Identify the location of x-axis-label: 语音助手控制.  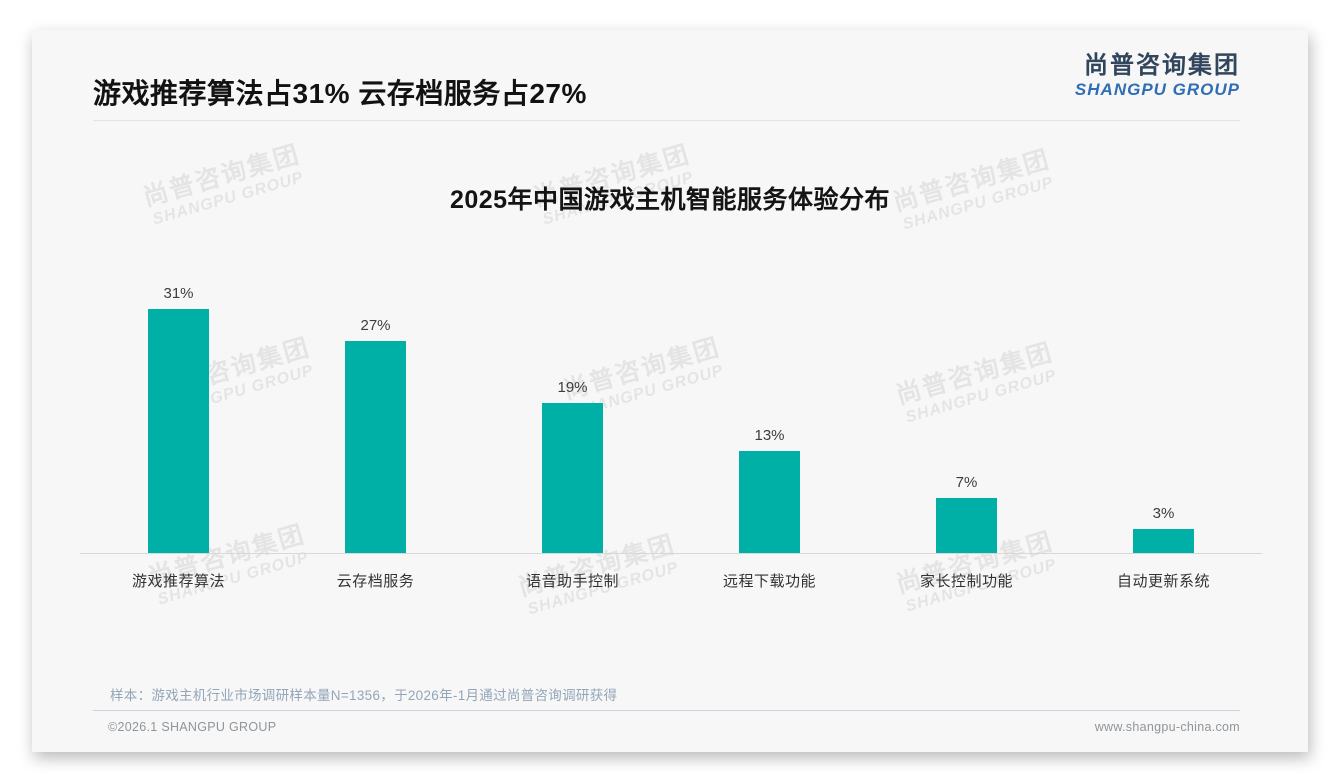
(572, 581).